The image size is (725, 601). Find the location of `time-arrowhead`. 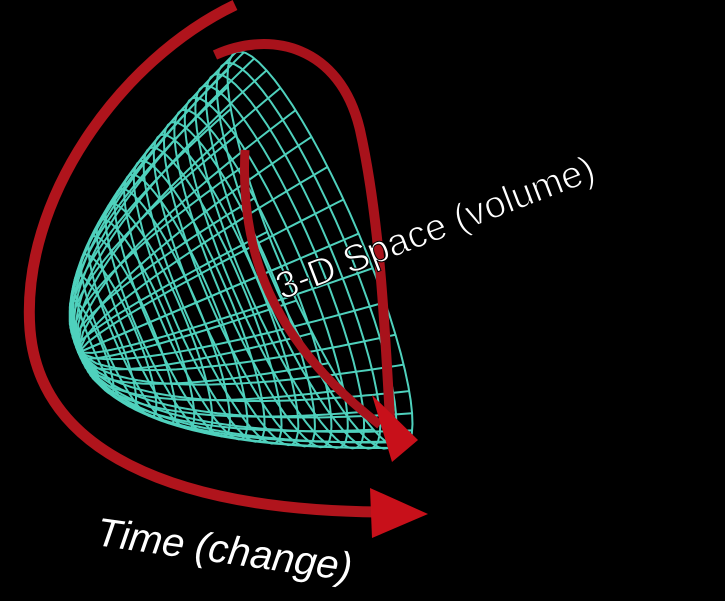

time-arrowhead is located at coordinates (399, 513).